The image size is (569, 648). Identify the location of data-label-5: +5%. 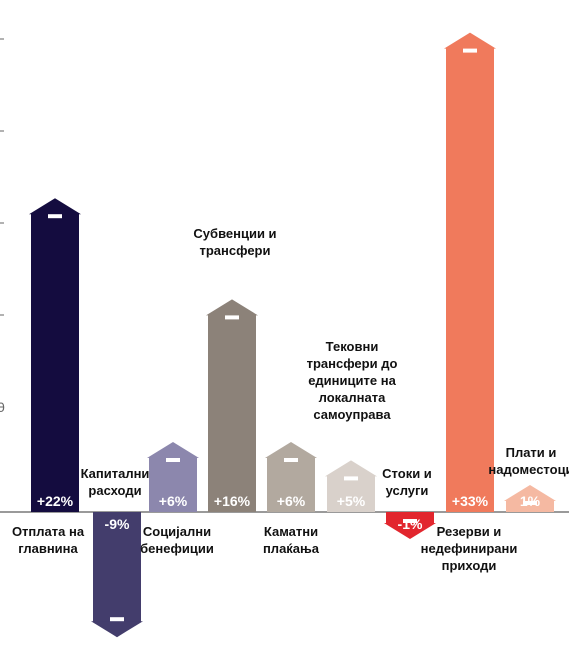
(351, 501).